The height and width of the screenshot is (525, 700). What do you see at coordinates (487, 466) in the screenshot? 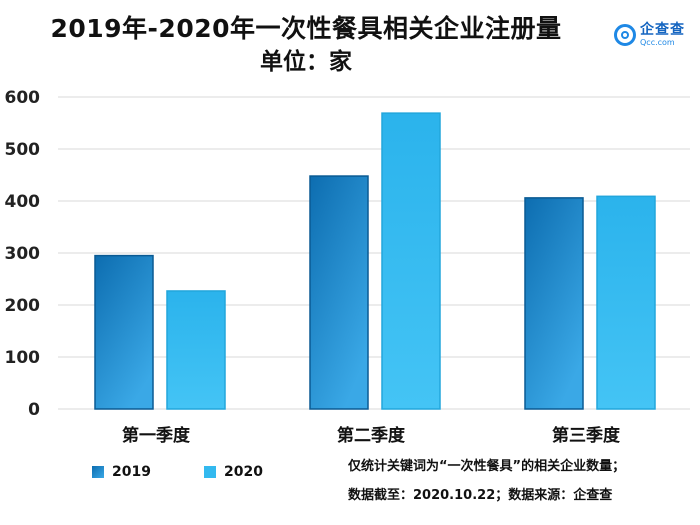
I see `note-keyword: 仅统计关键词为“一次性餐具”的相关企业数量；` at bounding box center [487, 466].